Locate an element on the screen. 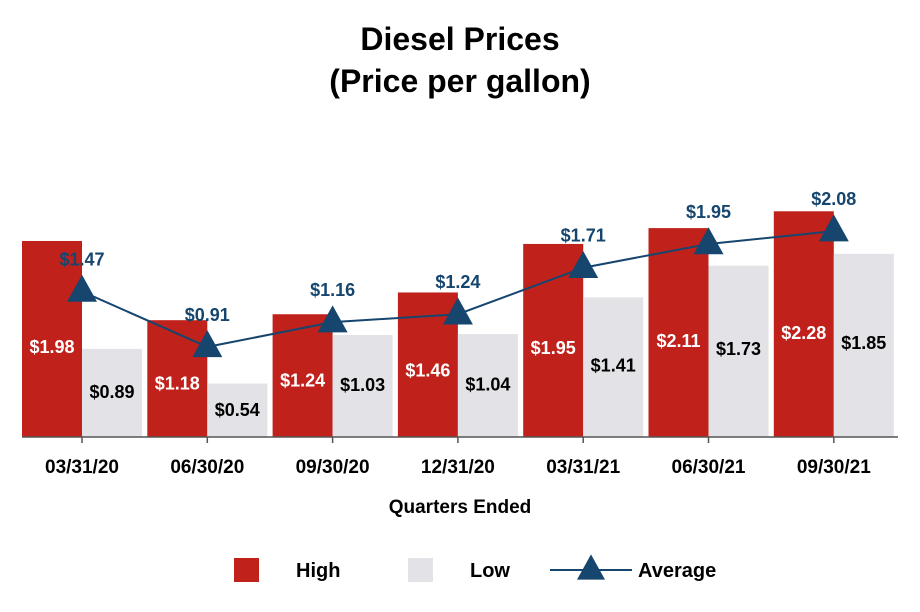  data-label-high-0: $1.98 is located at coordinates (51, 347).